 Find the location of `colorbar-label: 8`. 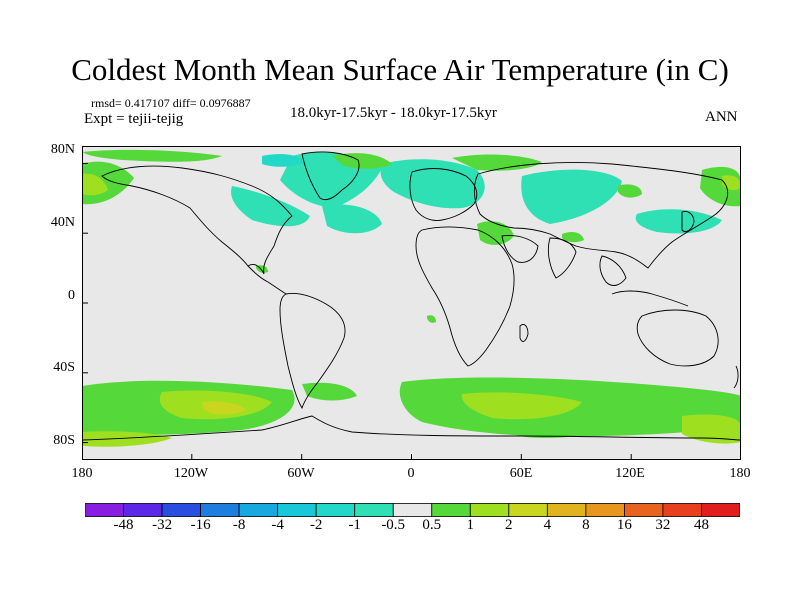

colorbar-label: 8 is located at coordinates (586, 525).